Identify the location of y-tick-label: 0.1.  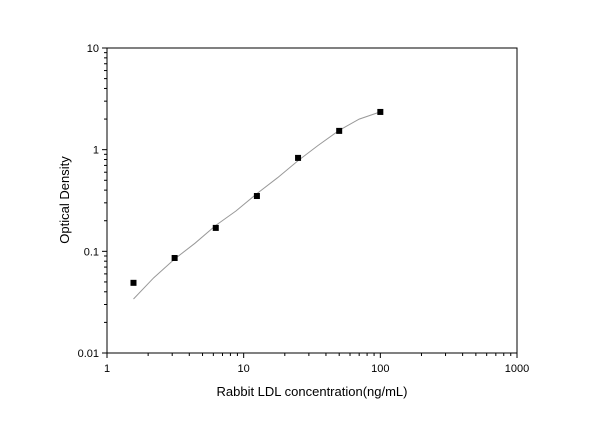
(91, 252).